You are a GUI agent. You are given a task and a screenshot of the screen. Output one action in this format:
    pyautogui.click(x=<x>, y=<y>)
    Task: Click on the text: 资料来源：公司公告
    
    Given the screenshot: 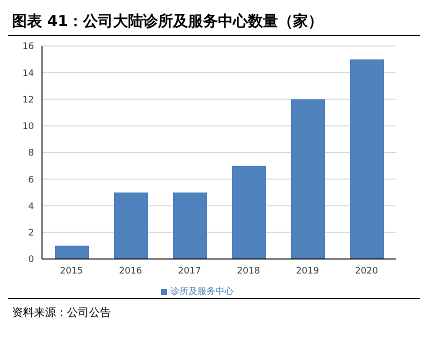 What is the action you would take?
    pyautogui.click(x=62, y=312)
    